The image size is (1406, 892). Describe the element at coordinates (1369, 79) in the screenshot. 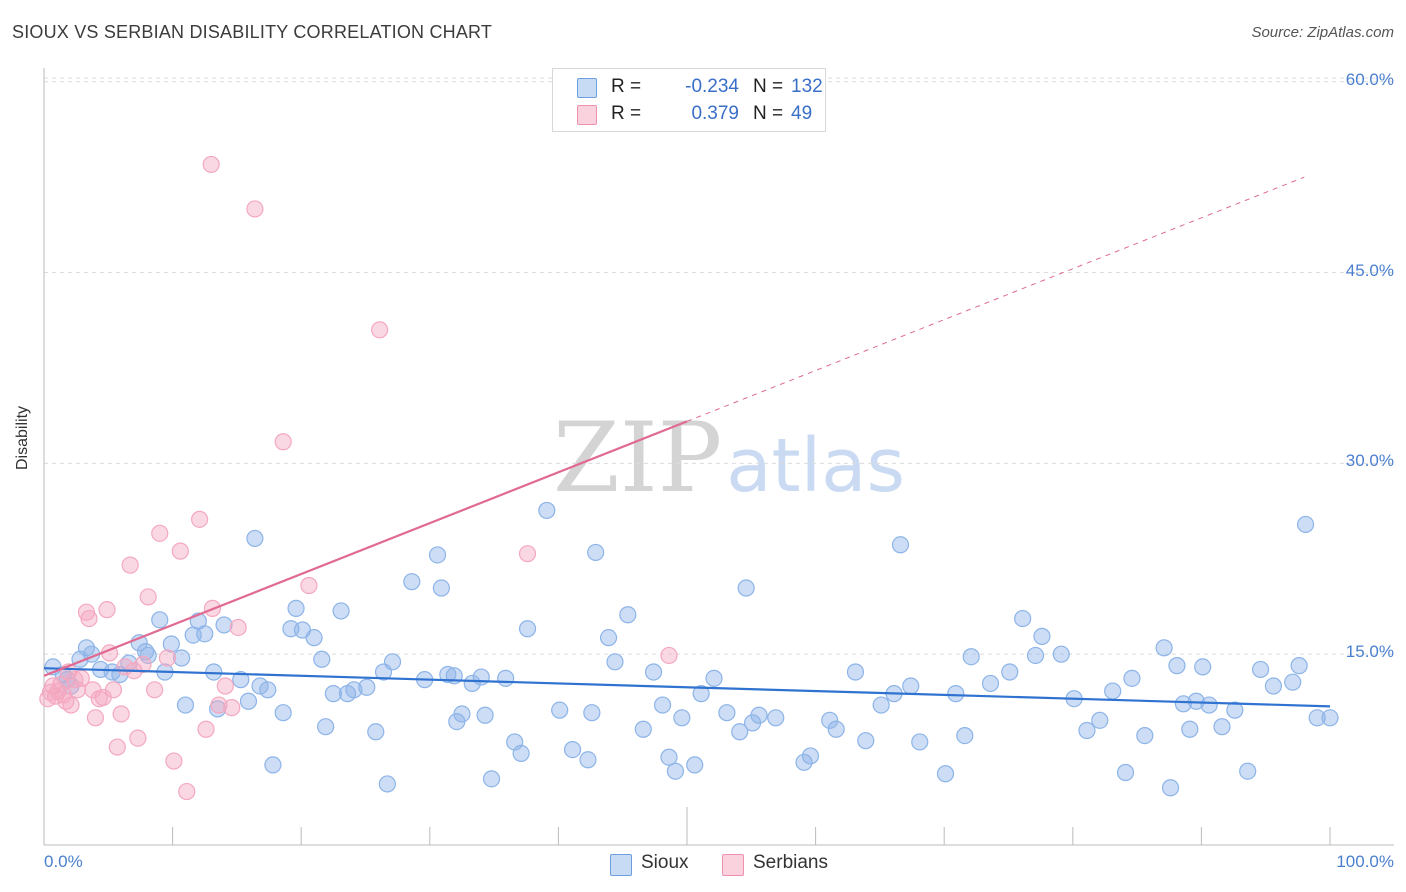

I see `y-tick-label: 60.0%` at that location.